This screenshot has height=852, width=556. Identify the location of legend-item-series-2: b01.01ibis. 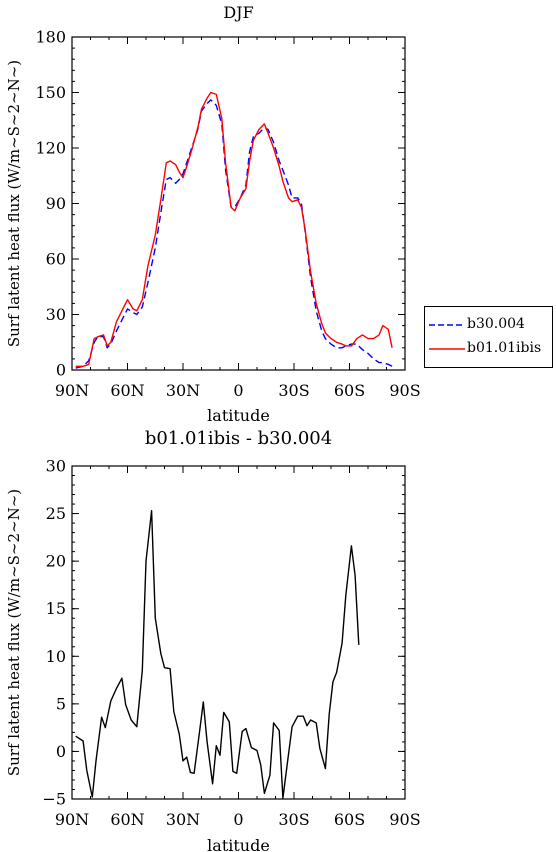
(488, 349).